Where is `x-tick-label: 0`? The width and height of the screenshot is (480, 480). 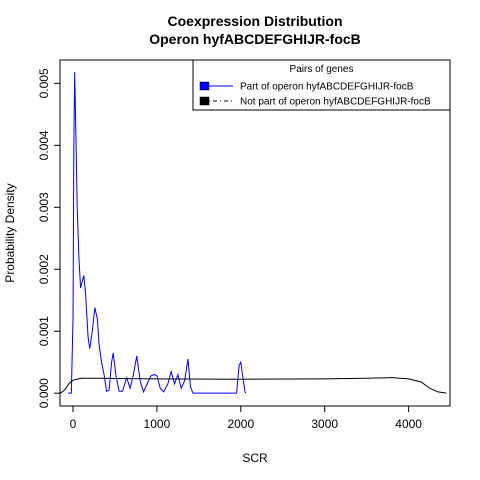
x-tick-label: 0 is located at coordinates (73, 424).